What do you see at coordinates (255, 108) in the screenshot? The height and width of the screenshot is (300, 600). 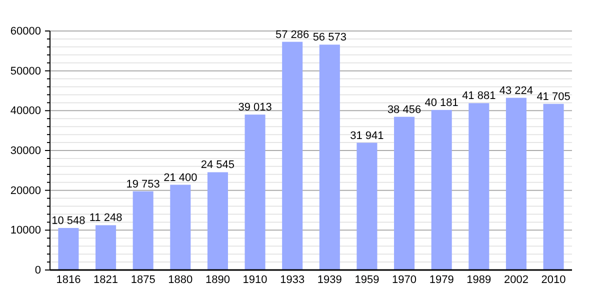 I see `data-label: 39 013` at bounding box center [255, 108].